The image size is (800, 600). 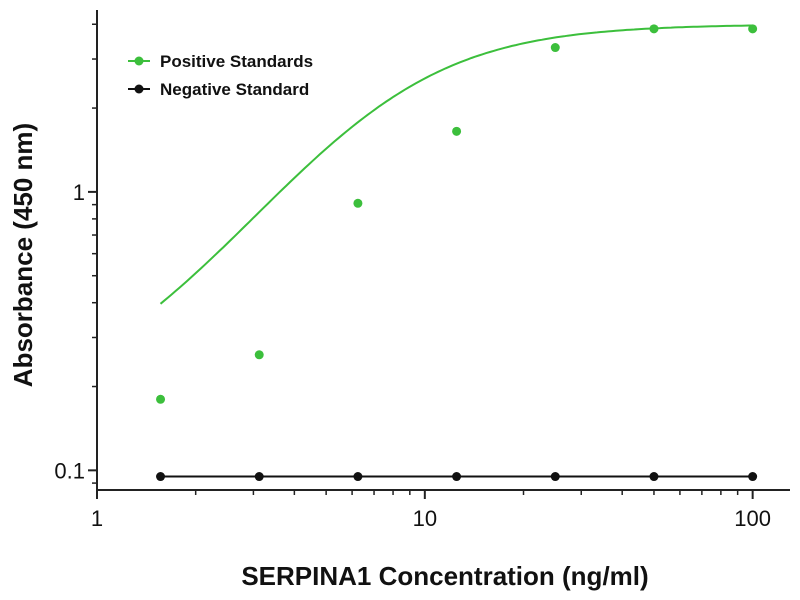 What do you see at coordinates (444, 576) in the screenshot?
I see `x-axis-title: SERPINA1 Concentration (ng/ml)` at bounding box center [444, 576].